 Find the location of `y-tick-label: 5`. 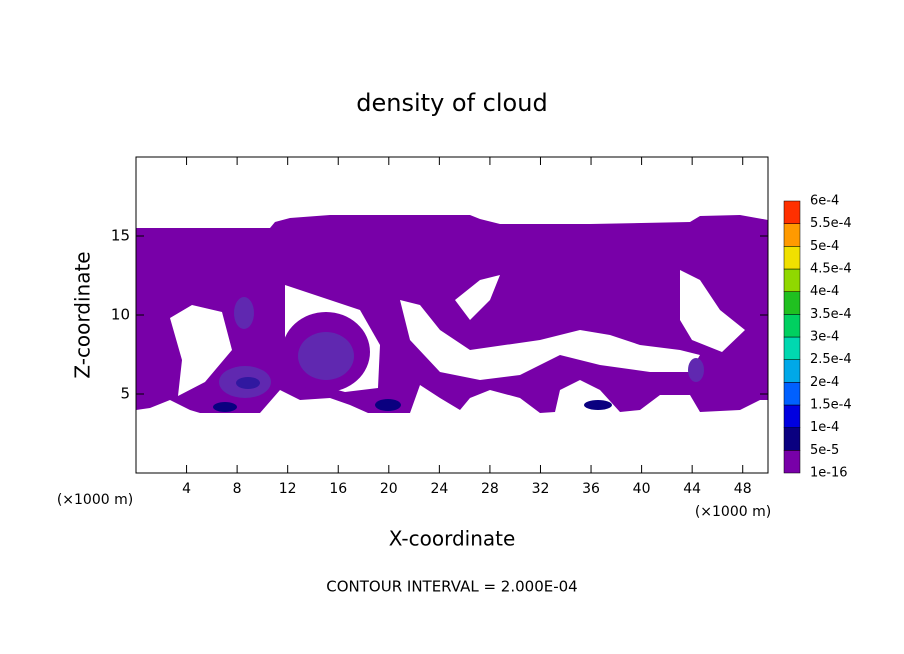

y-tick-label: 5 is located at coordinates (125, 394).